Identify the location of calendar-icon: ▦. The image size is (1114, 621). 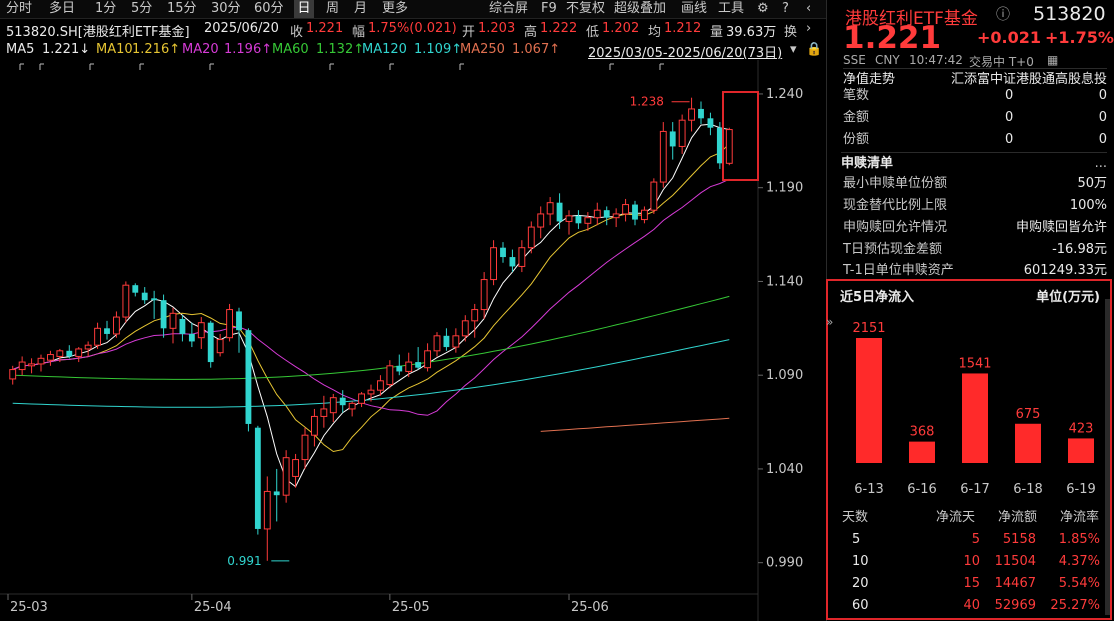
(1053, 60).